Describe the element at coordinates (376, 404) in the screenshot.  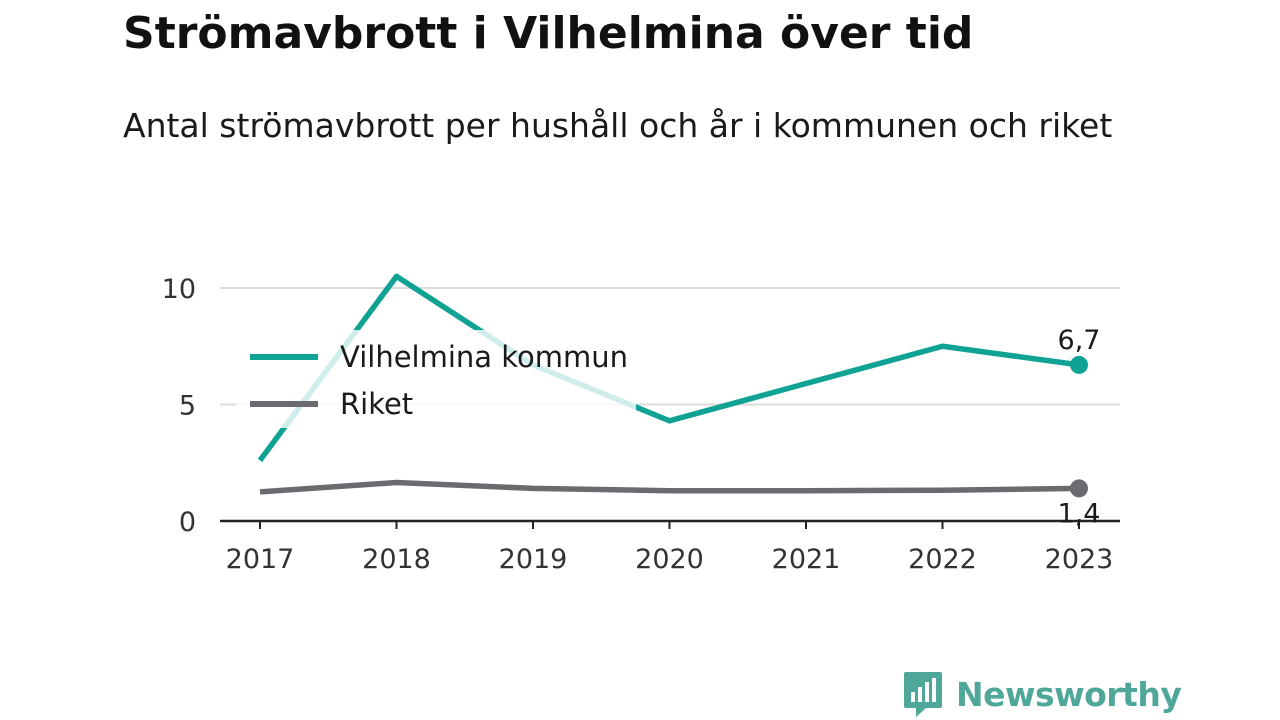
I see `legend-label: Riket` at that location.